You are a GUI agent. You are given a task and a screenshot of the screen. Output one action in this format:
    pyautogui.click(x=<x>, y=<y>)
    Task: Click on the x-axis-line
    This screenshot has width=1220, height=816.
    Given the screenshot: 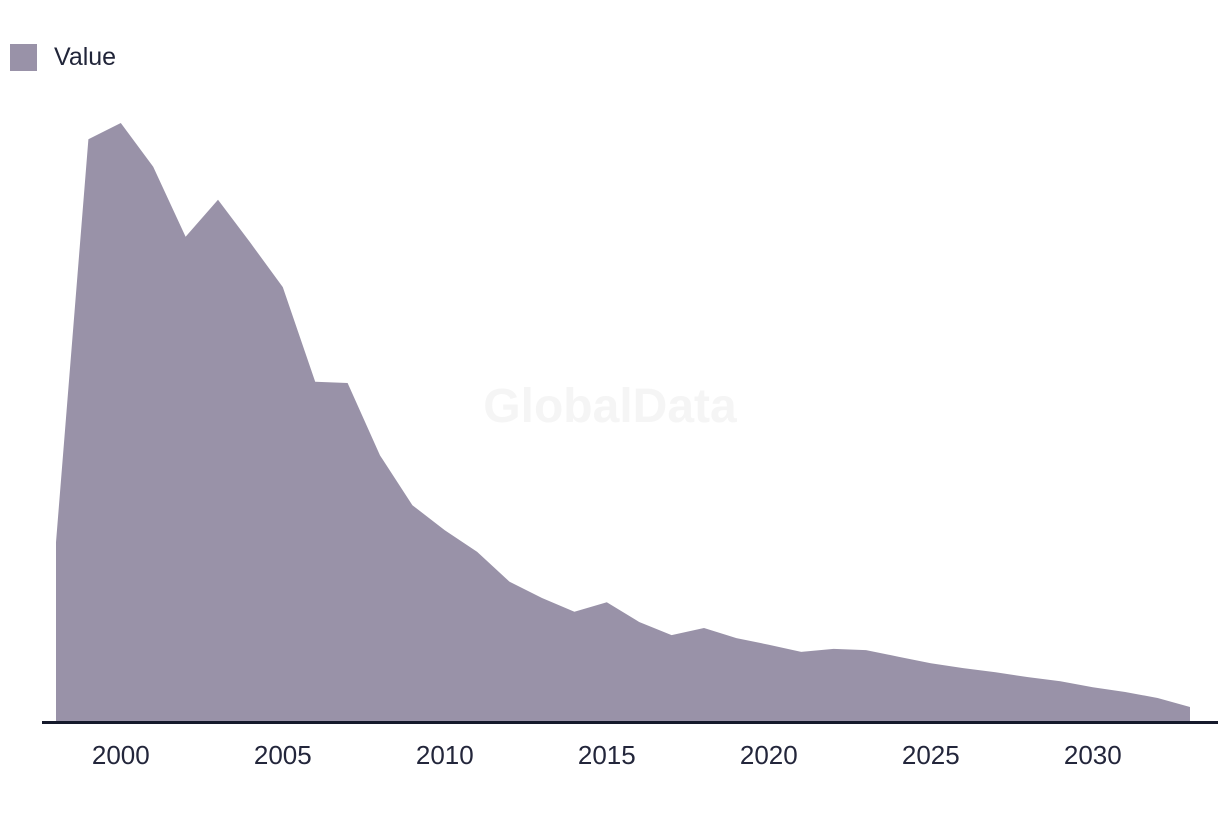 What is the action you would take?
    pyautogui.click(x=630, y=722)
    